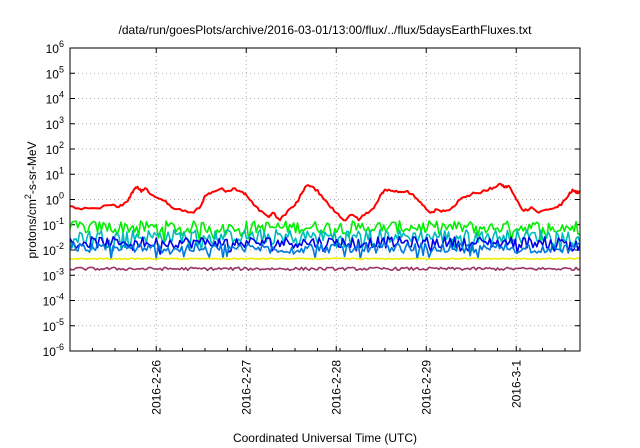 Image resolution: width=640 pixels, height=448 pixels. What do you see at coordinates (55, 72) in the screenshot?
I see `y-tick-label: 10⁵` at bounding box center [55, 72].